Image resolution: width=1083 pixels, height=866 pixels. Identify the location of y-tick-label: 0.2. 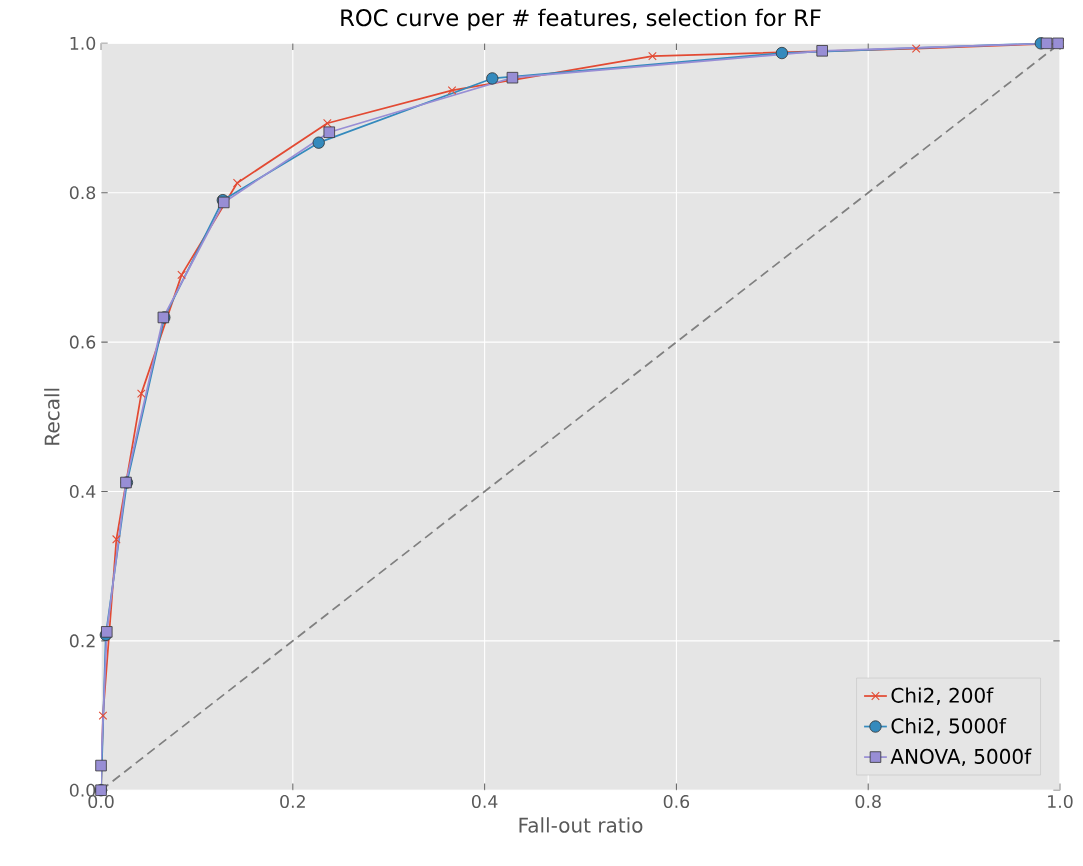
(82, 641).